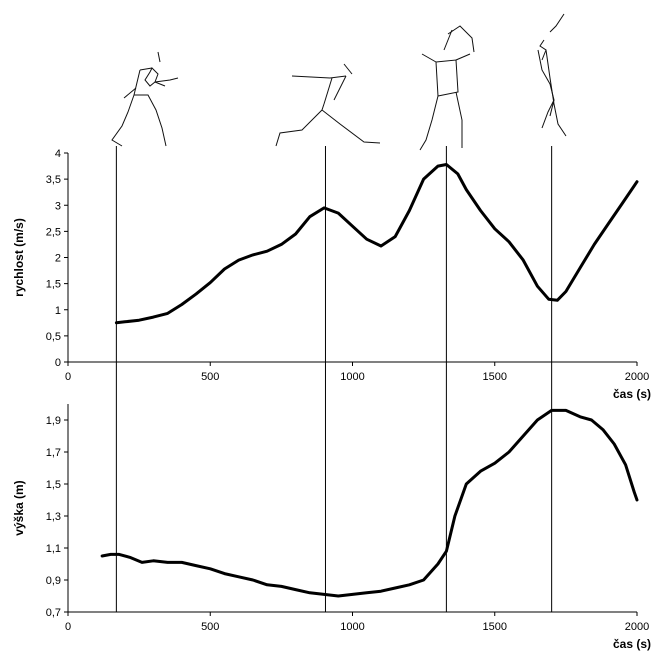  What do you see at coordinates (53, 453) in the screenshot?
I see `y-tick-label: 1,7` at bounding box center [53, 453].